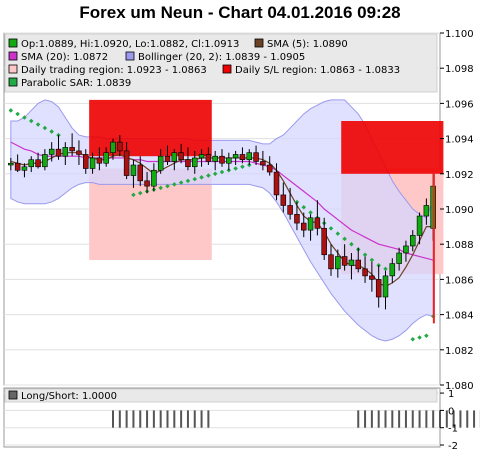 This screenshot has width=480, height=457. Describe the element at coordinates (459, 210) in the screenshot. I see `y-tick-label: 1.090` at that location.